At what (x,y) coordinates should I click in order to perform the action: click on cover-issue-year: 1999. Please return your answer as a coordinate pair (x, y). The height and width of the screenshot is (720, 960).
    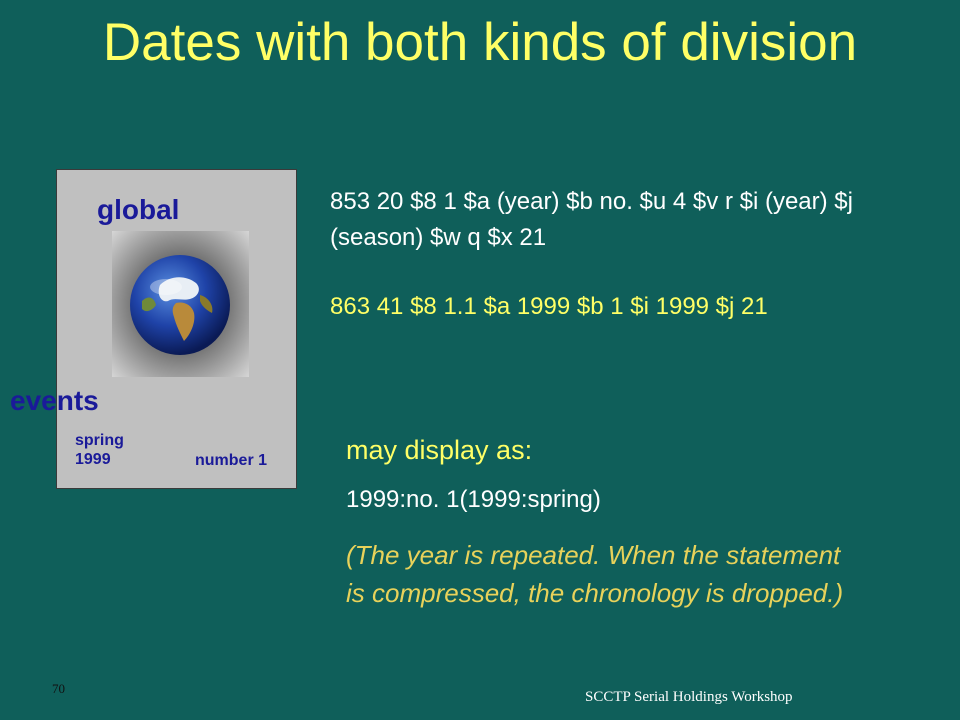
    Looking at the image, I should click on (93, 459).